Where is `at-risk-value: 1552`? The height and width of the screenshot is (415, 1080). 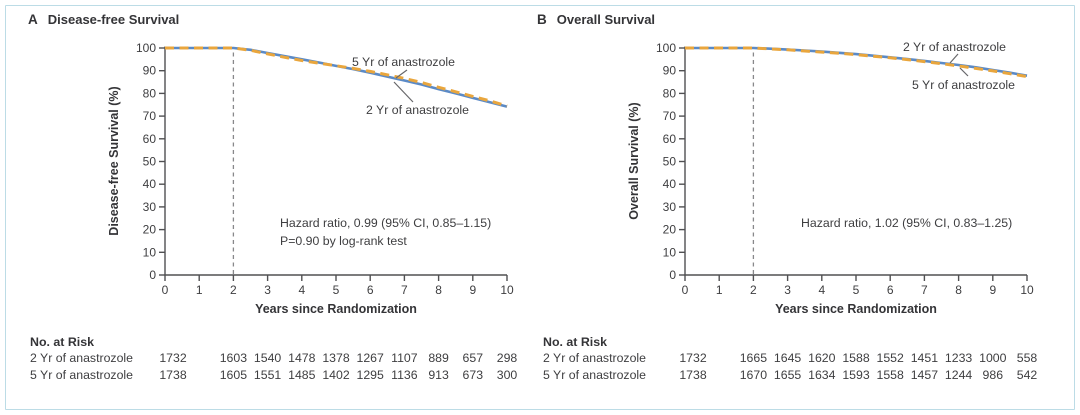
at-risk-value: 1552 is located at coordinates (890, 358).